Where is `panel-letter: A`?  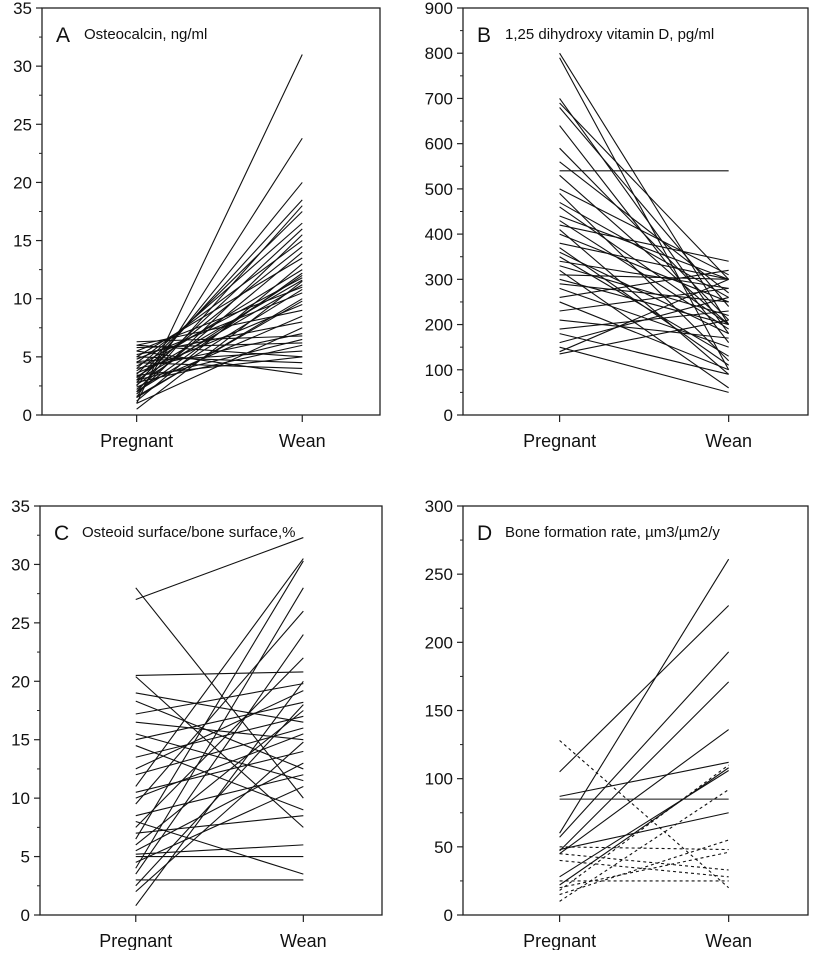
panel-letter: A is located at coordinates (63, 35).